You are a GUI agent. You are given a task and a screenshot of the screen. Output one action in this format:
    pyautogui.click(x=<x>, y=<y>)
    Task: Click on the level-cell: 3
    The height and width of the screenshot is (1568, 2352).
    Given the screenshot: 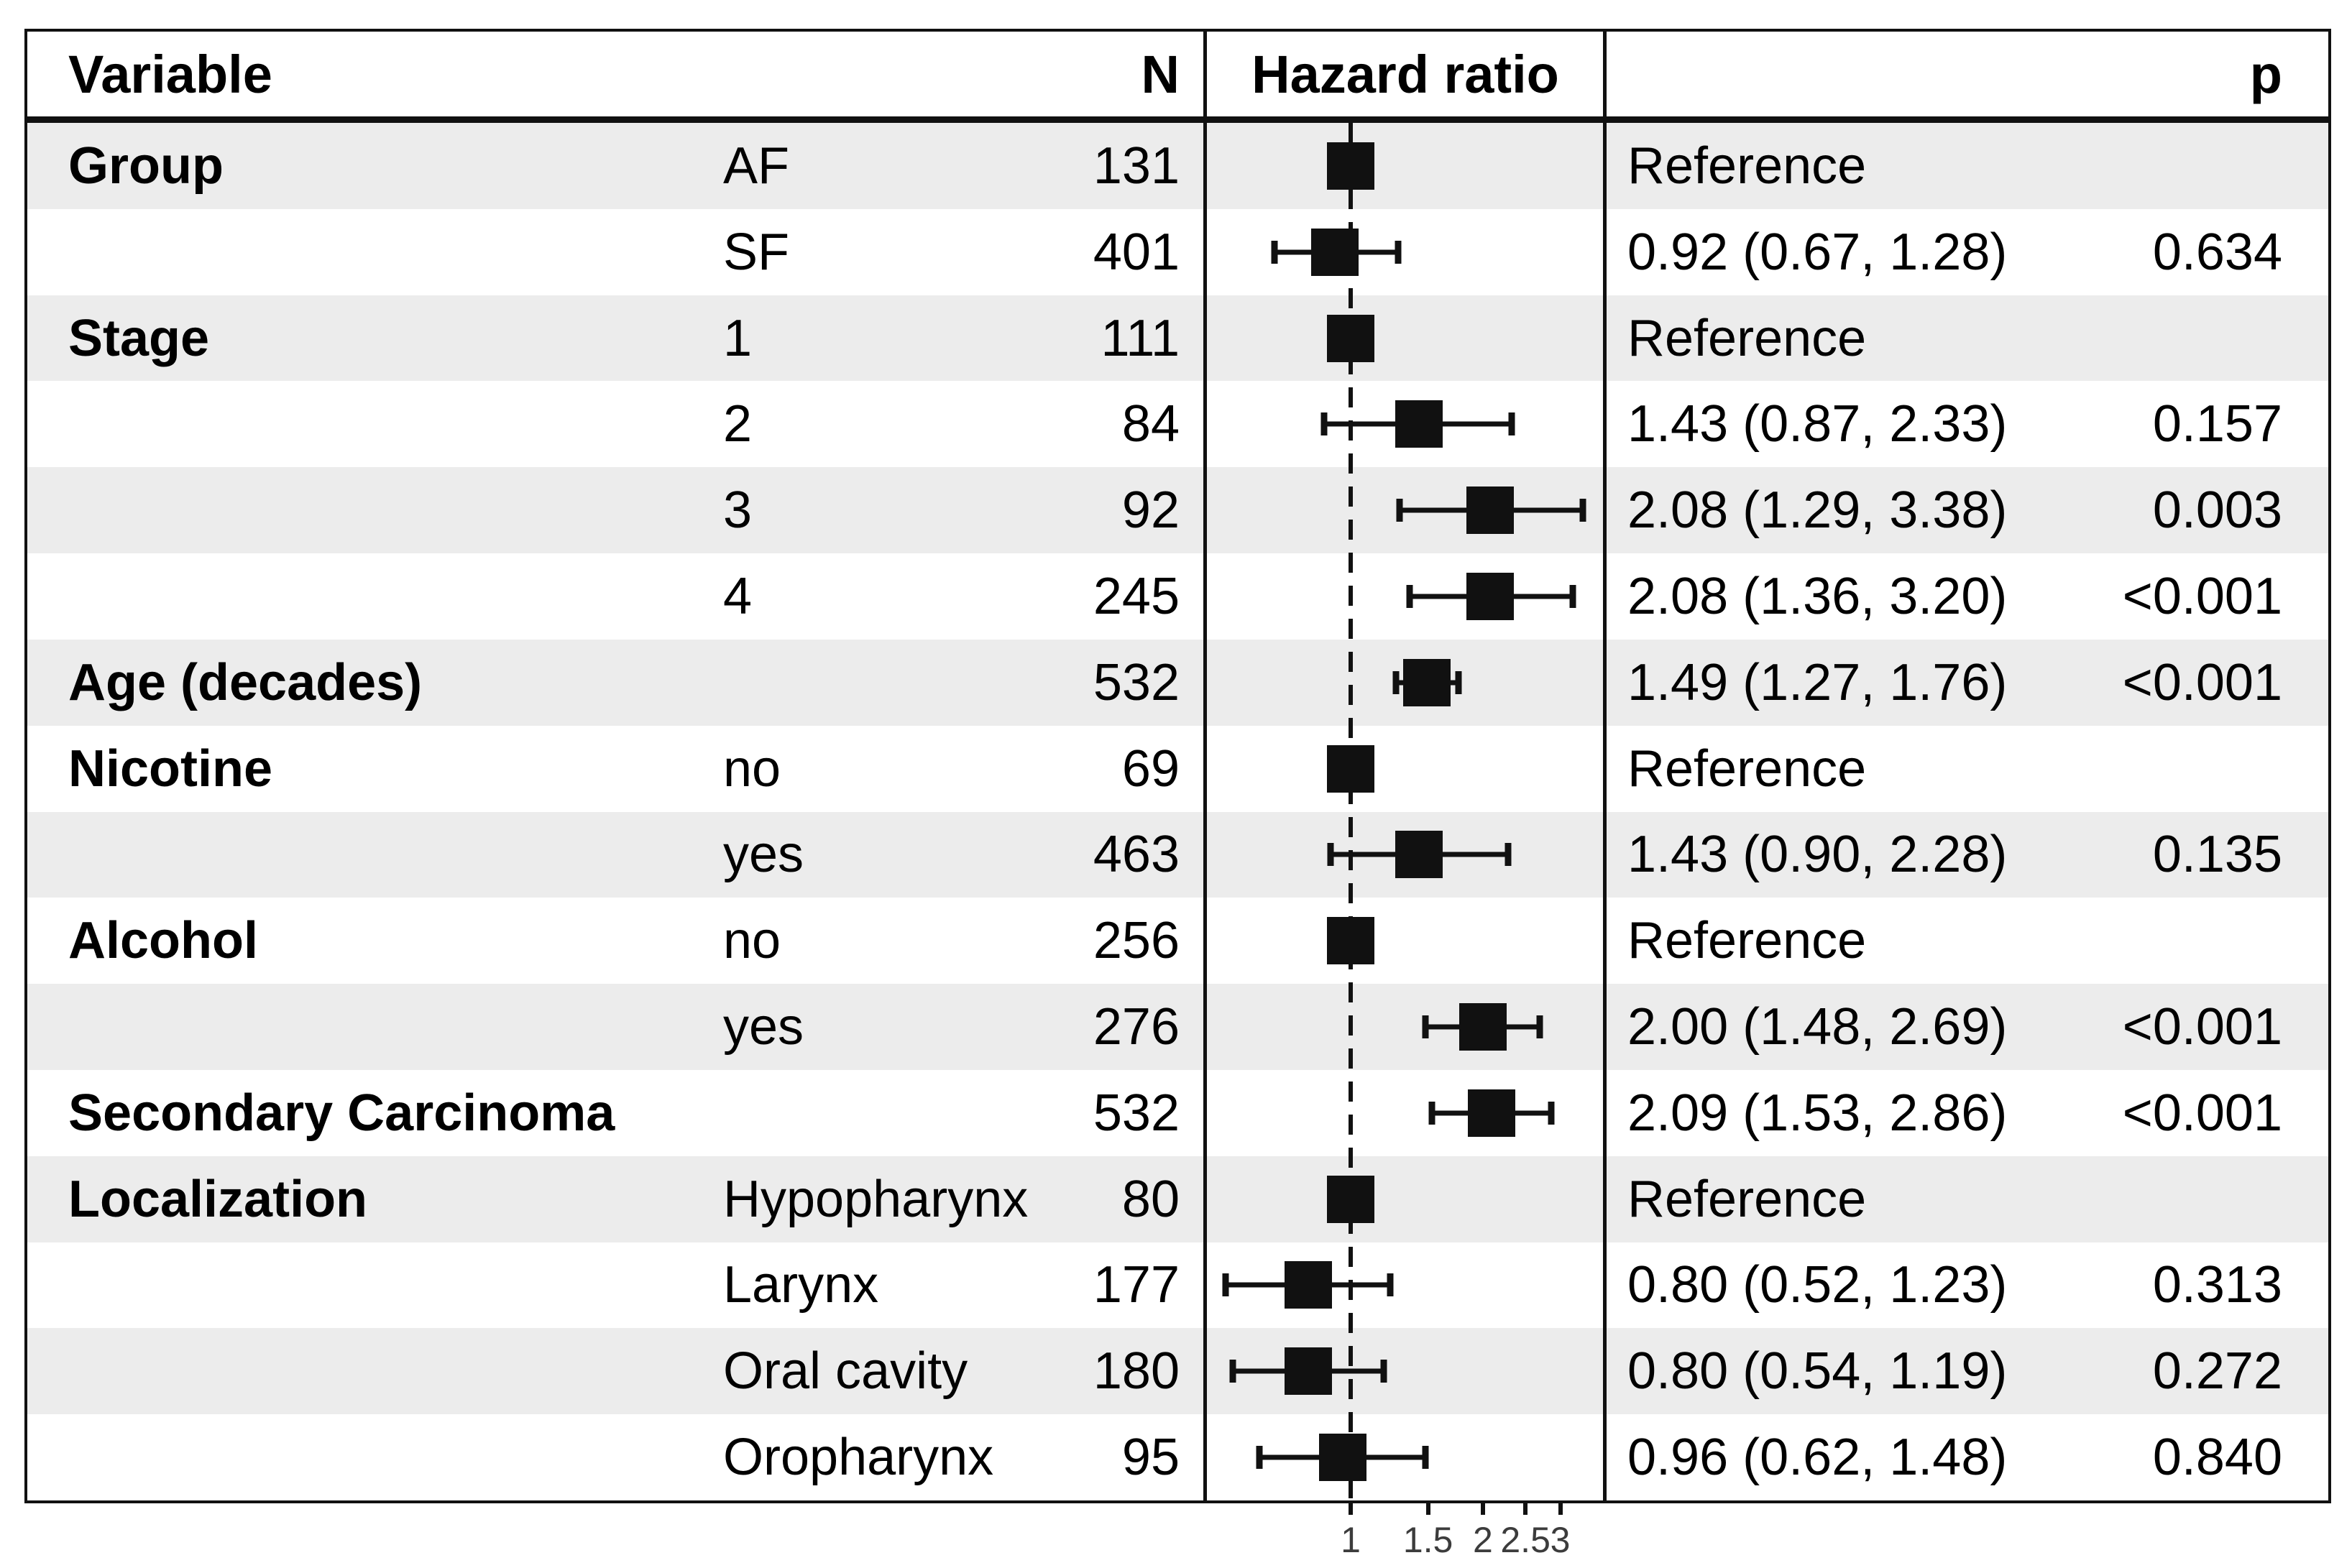 What is the action you would take?
    pyautogui.click(x=738, y=510)
    